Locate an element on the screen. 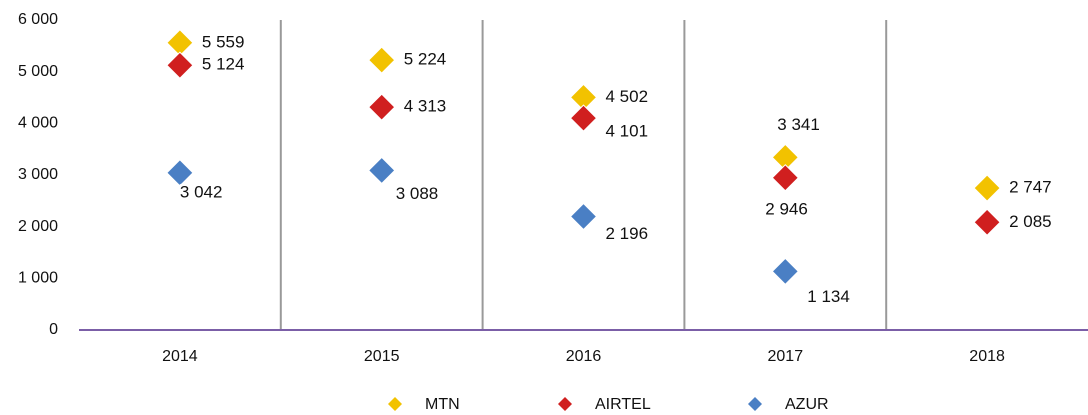 The height and width of the screenshot is (415, 1088). y-tick-label: 1 000 is located at coordinates (38, 278).